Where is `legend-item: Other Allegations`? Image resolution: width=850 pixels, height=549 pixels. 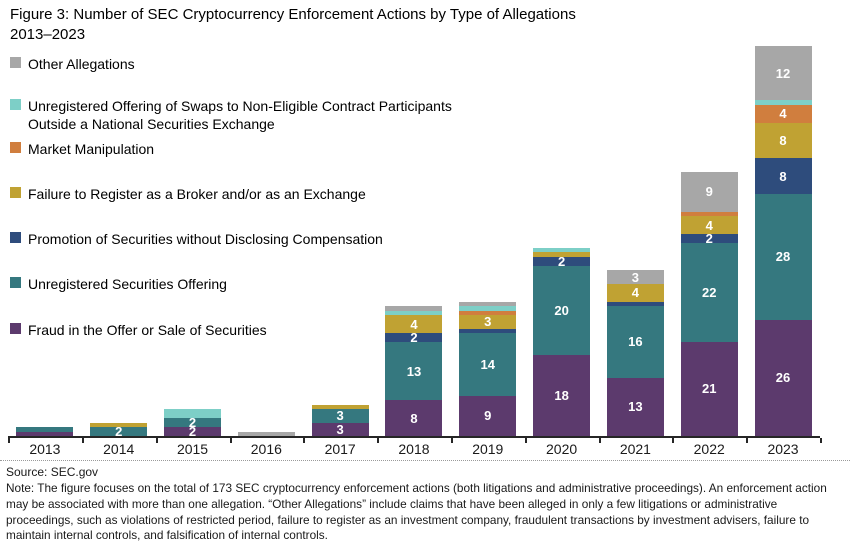
legend-item: Other Allegations is located at coordinates (72, 64).